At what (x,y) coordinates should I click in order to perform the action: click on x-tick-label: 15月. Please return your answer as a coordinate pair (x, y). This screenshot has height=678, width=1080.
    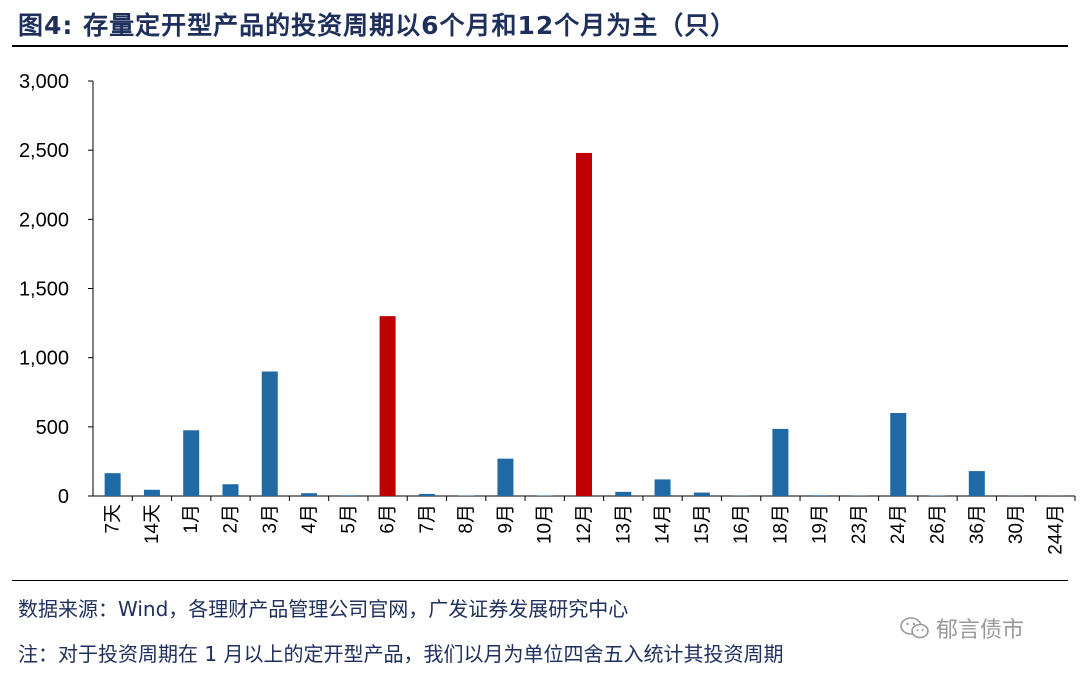
    Looking at the image, I should click on (702, 524).